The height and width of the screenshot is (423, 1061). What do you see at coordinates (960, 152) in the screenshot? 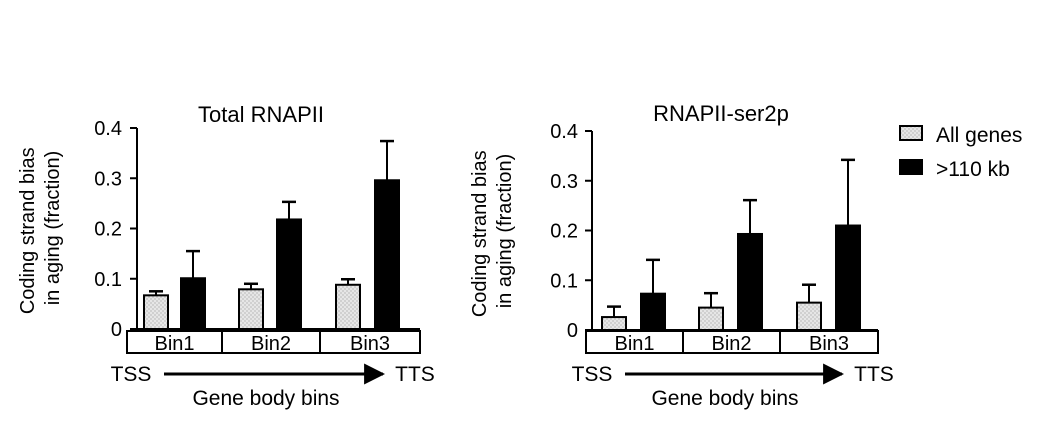
I see `legend: All genes >110 kb` at bounding box center [960, 152].